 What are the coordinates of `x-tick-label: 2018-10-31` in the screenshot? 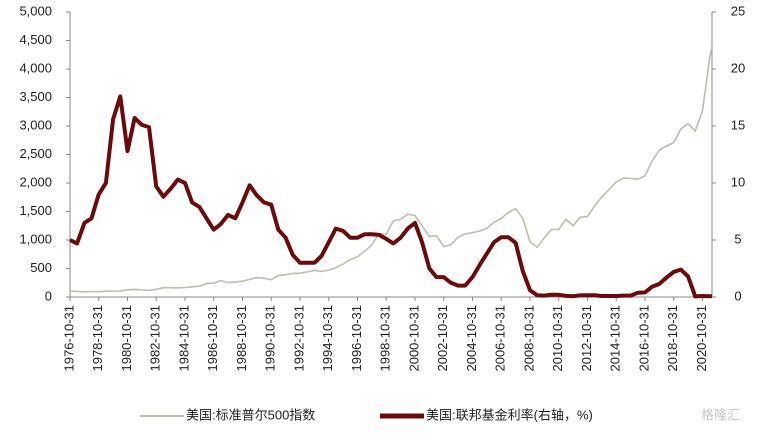 It's located at (672, 338).